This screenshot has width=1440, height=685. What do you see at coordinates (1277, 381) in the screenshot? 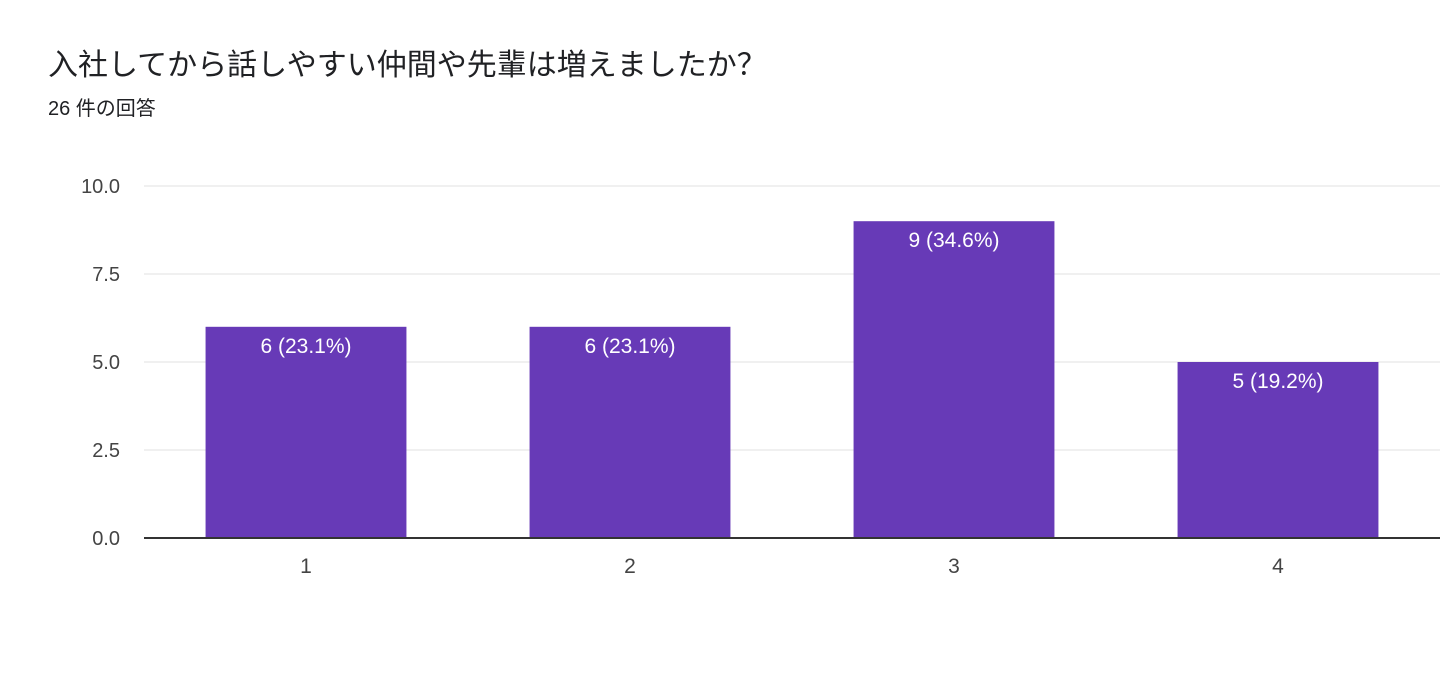
I see `bar-data-label: 5 (19.2%)` at bounding box center [1277, 381].